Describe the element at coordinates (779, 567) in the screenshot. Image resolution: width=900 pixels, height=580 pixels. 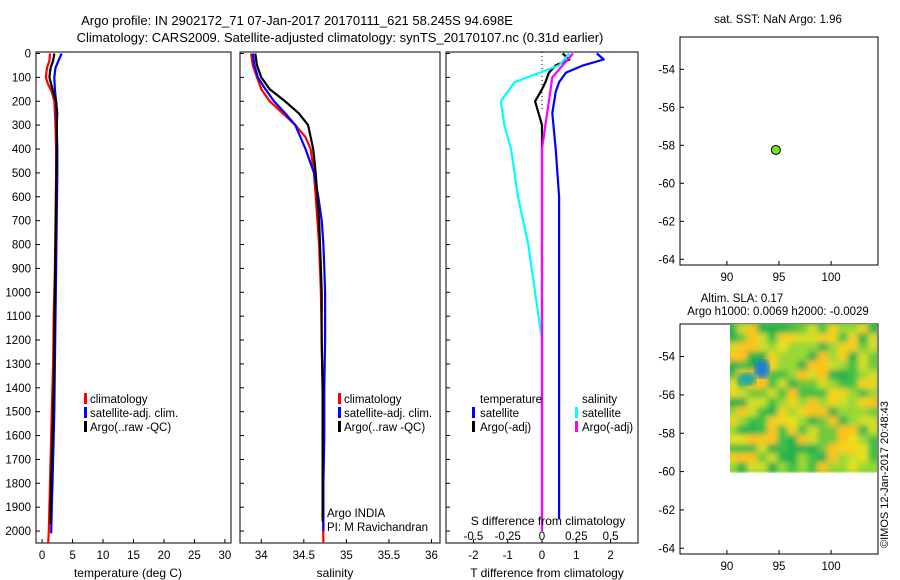
I see `map-x-tick-label: 95` at that location.